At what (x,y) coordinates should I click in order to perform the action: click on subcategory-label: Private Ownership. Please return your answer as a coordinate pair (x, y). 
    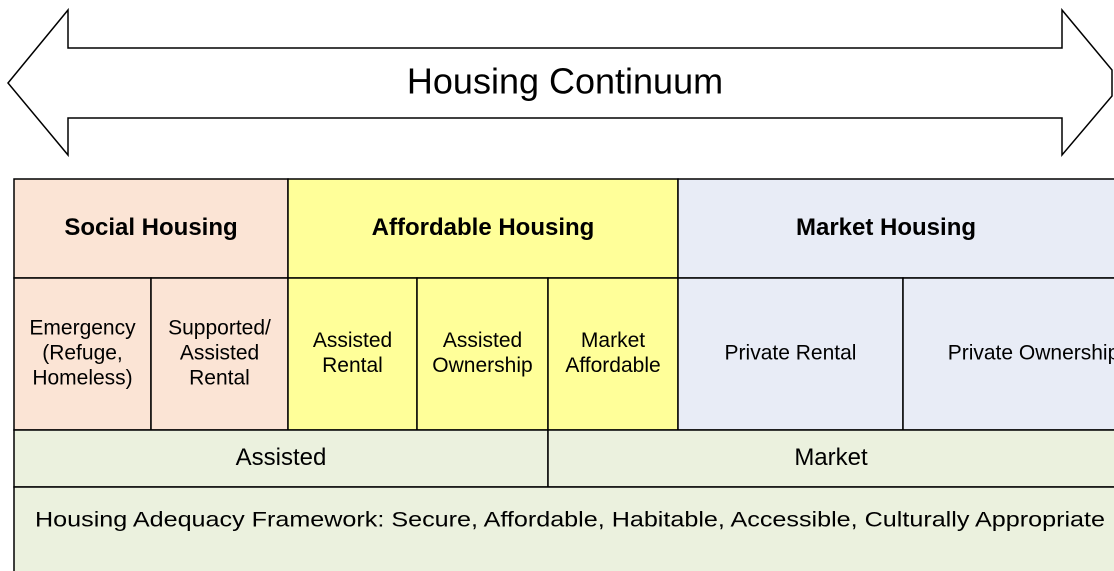
    Looking at the image, I should click on (1031, 353).